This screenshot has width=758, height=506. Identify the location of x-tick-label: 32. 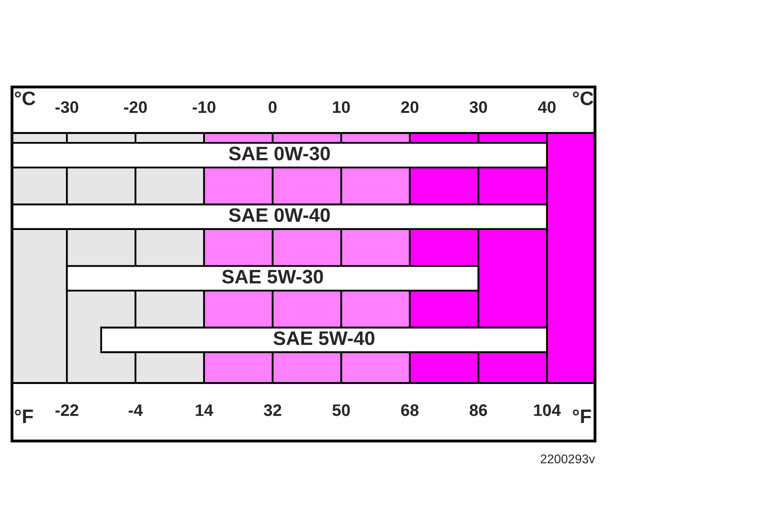
(273, 410).